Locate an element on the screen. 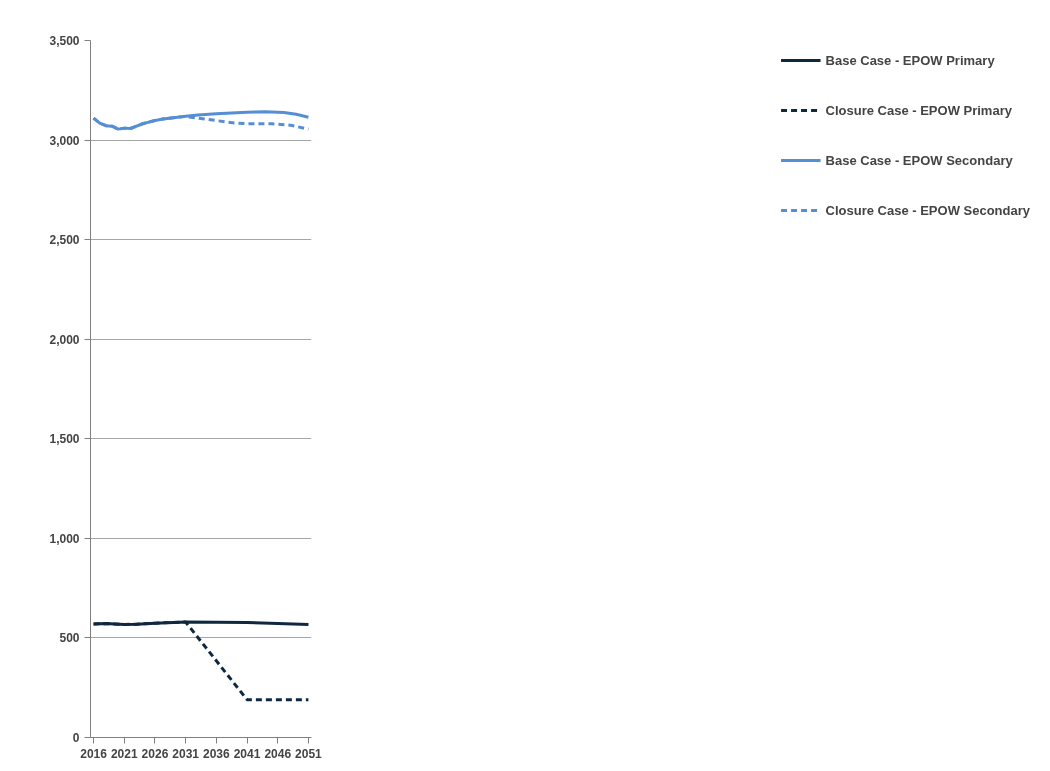  x-tick-label: 2046 is located at coordinates (278, 753).